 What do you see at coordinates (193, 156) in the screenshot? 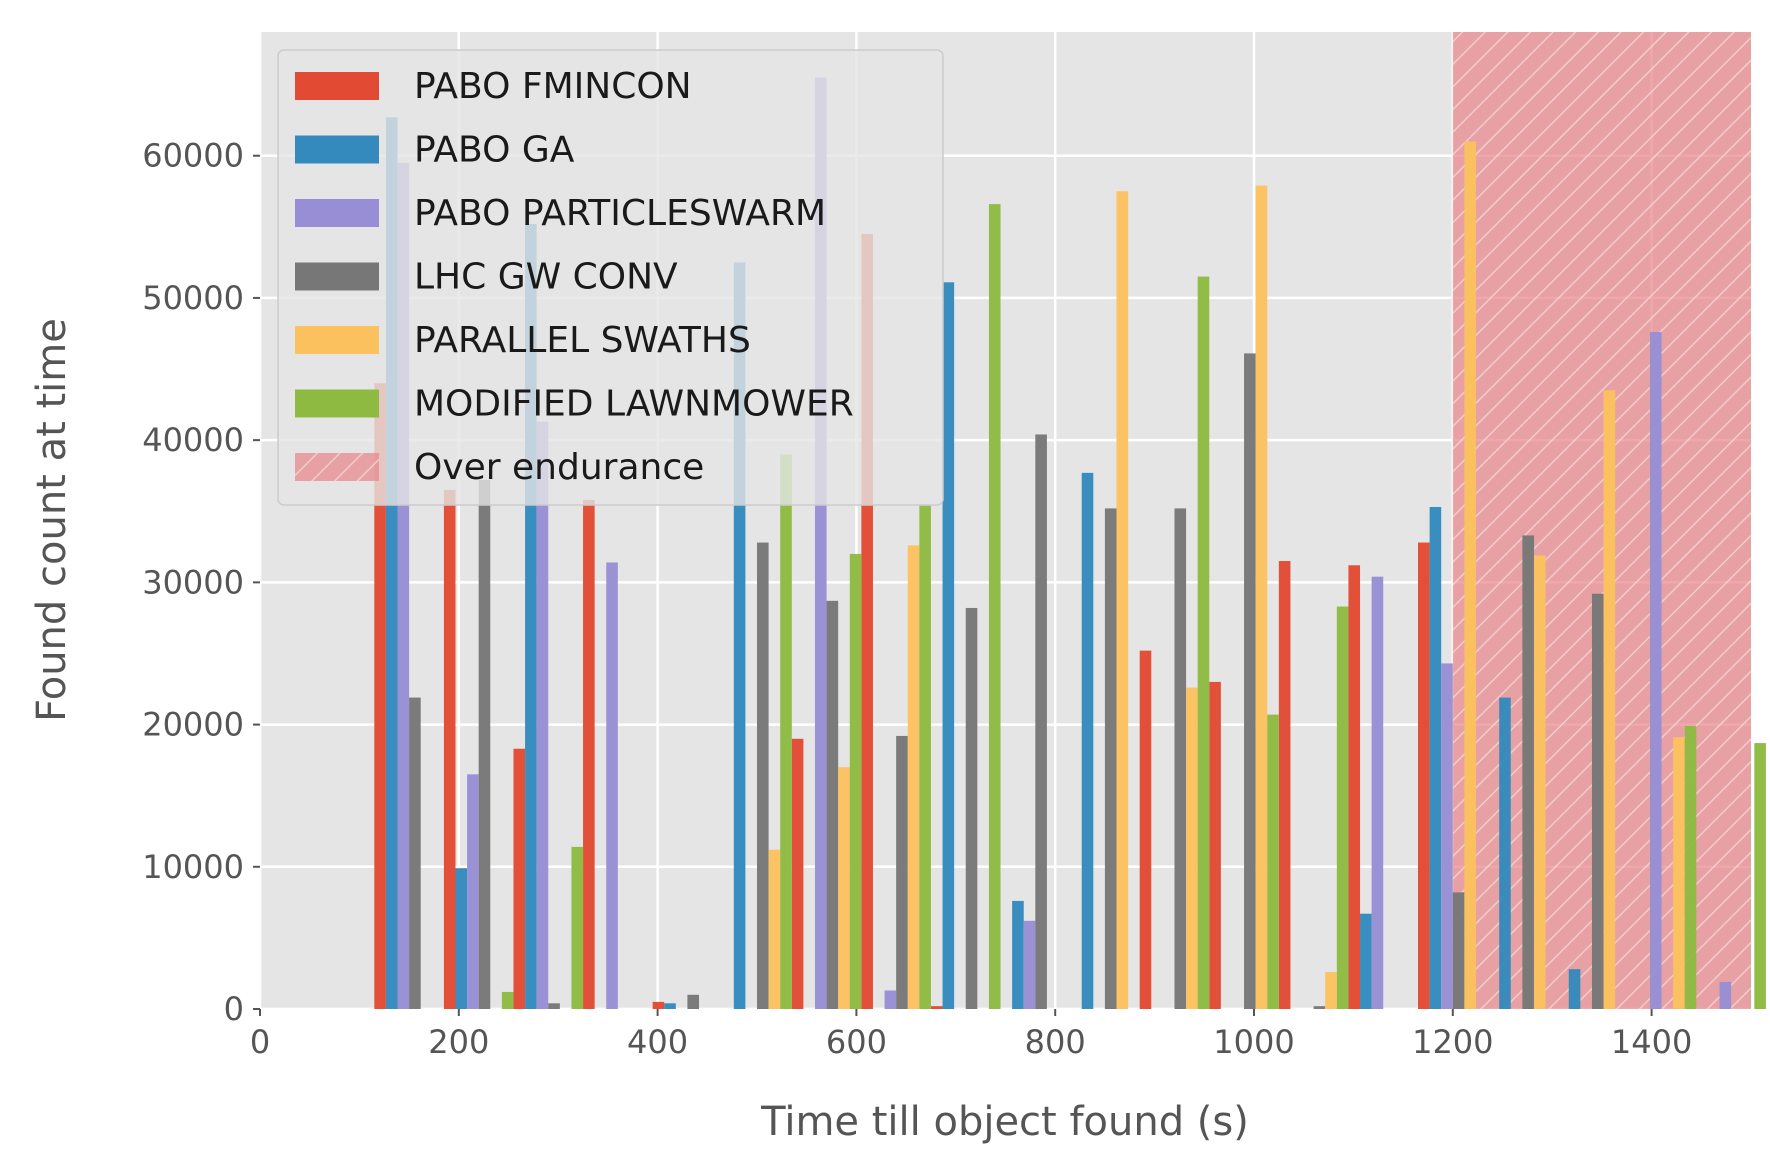
I see `y-tick-label: 60000` at bounding box center [193, 156].